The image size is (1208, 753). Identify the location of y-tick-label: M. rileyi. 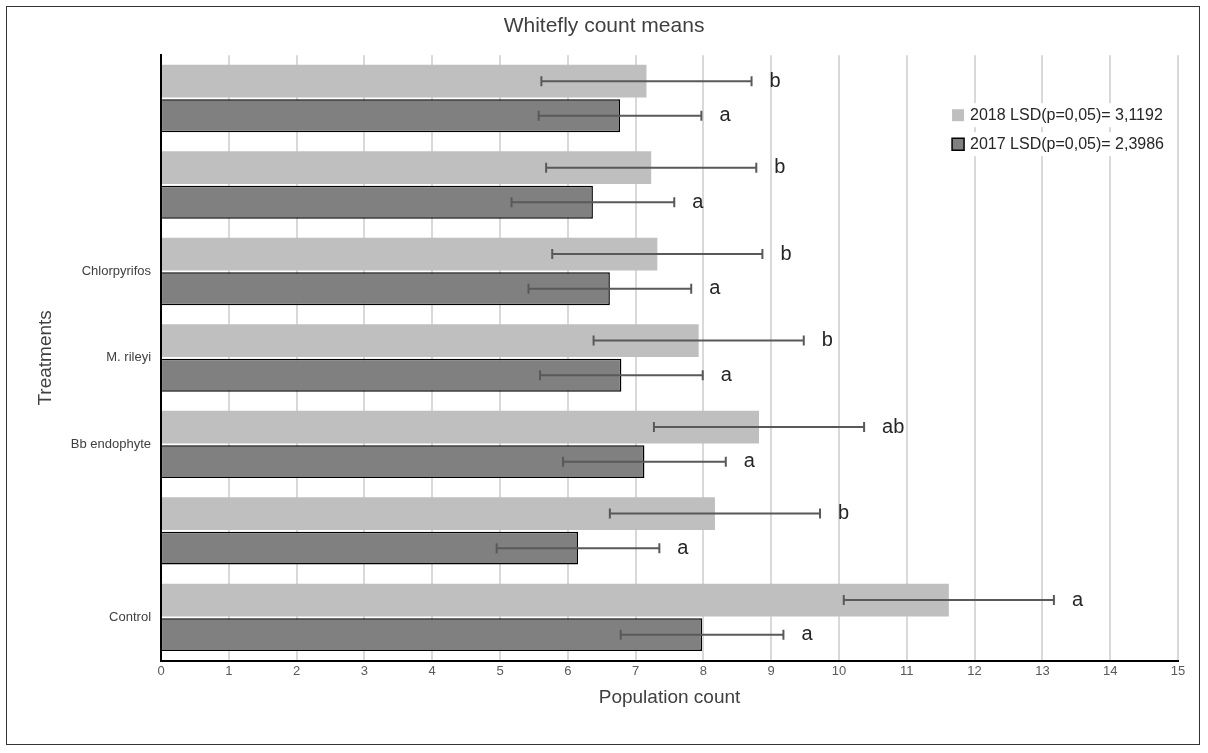
(129, 357).